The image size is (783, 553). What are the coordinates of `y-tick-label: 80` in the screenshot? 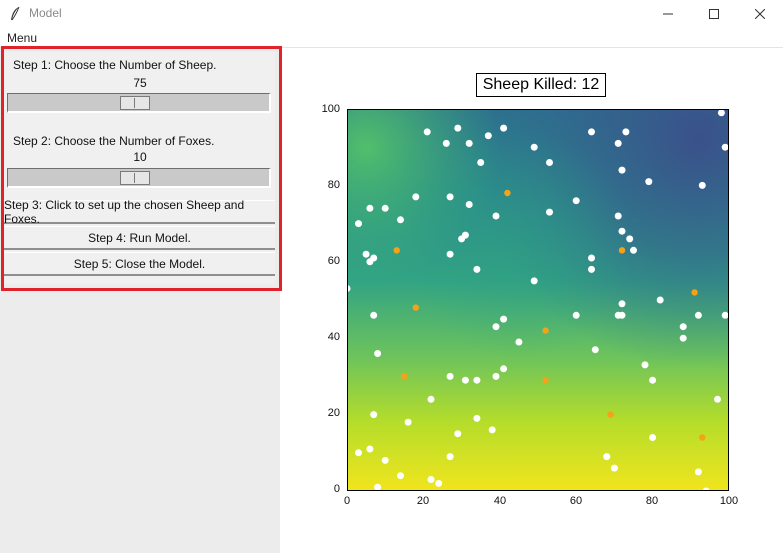 It's located at (333, 185).